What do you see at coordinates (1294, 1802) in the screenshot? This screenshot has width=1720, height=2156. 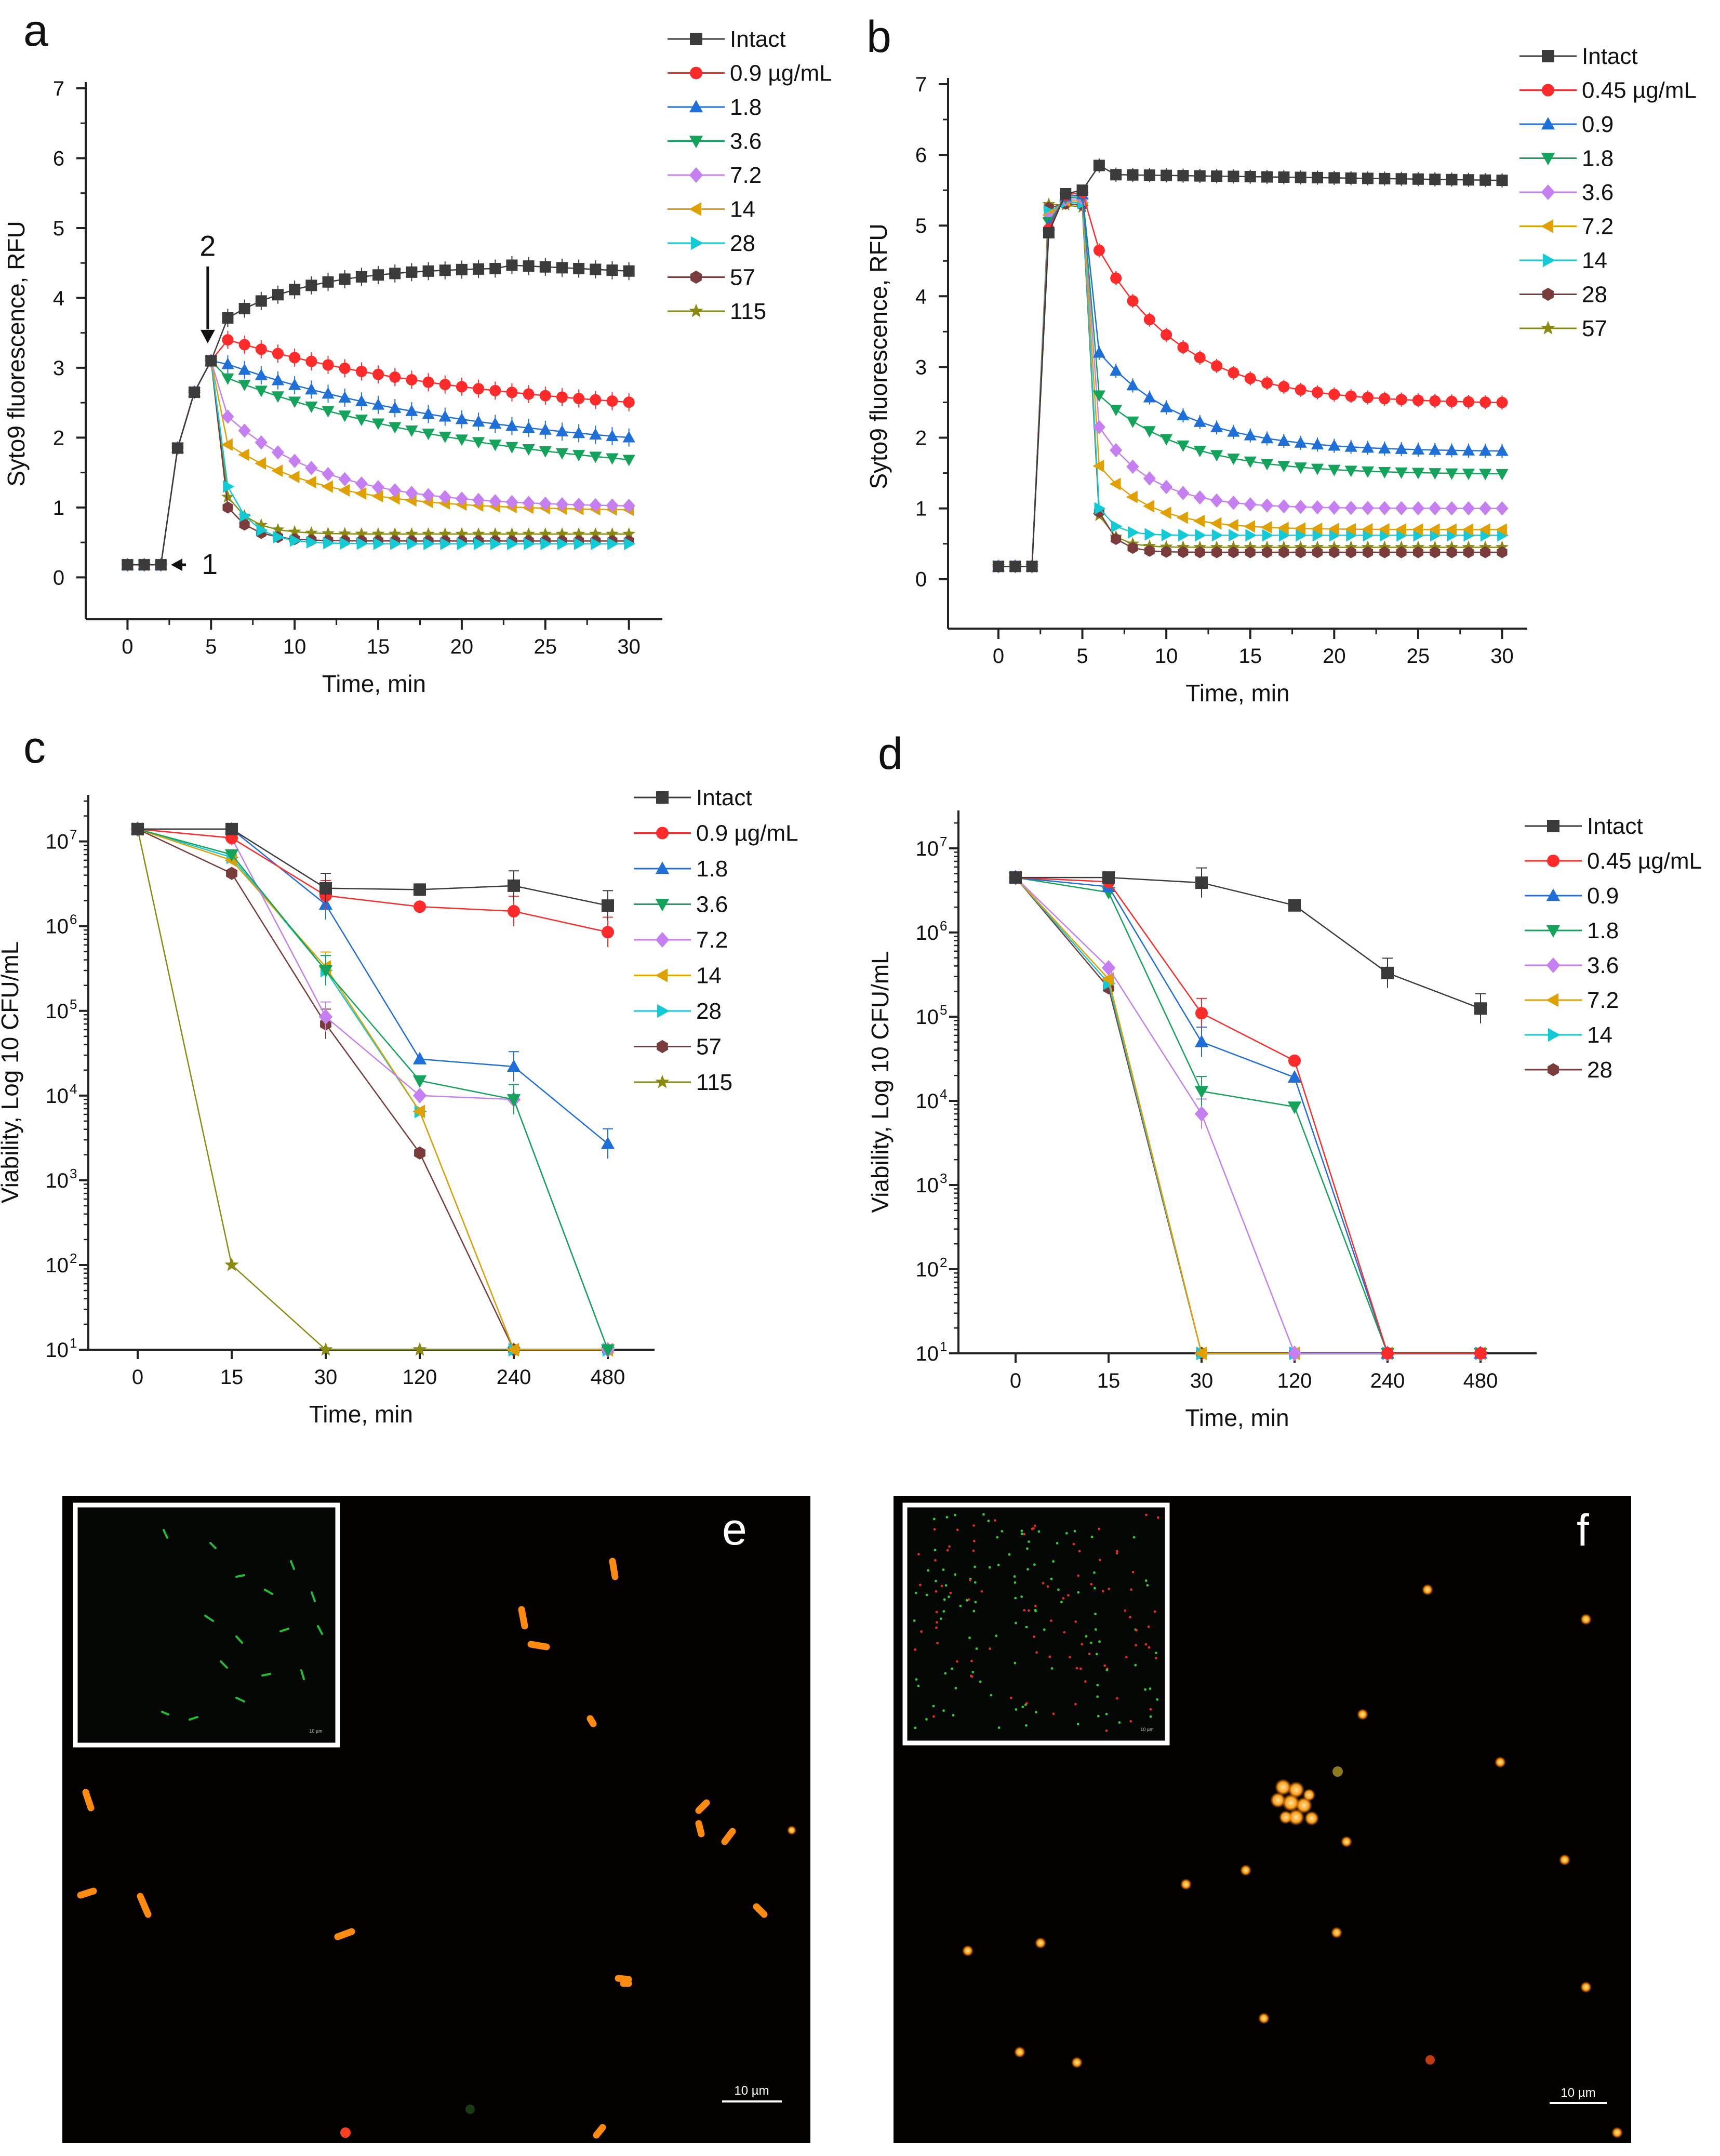 I see `cell-cluster` at bounding box center [1294, 1802].